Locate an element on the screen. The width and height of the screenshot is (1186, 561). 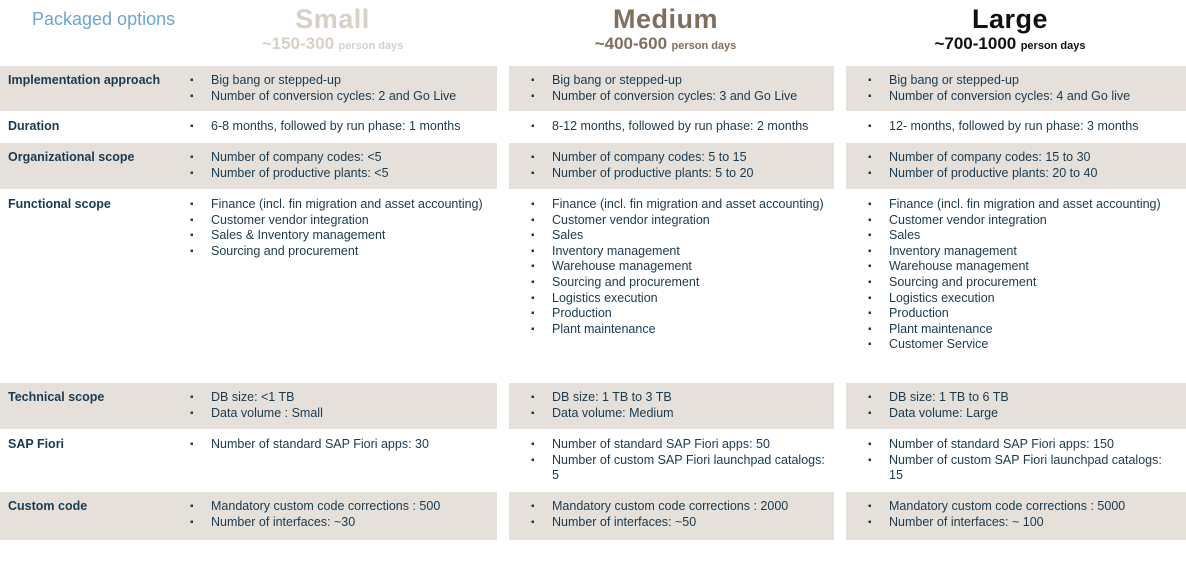
row-label: SAP Fiori is located at coordinates (36, 444).